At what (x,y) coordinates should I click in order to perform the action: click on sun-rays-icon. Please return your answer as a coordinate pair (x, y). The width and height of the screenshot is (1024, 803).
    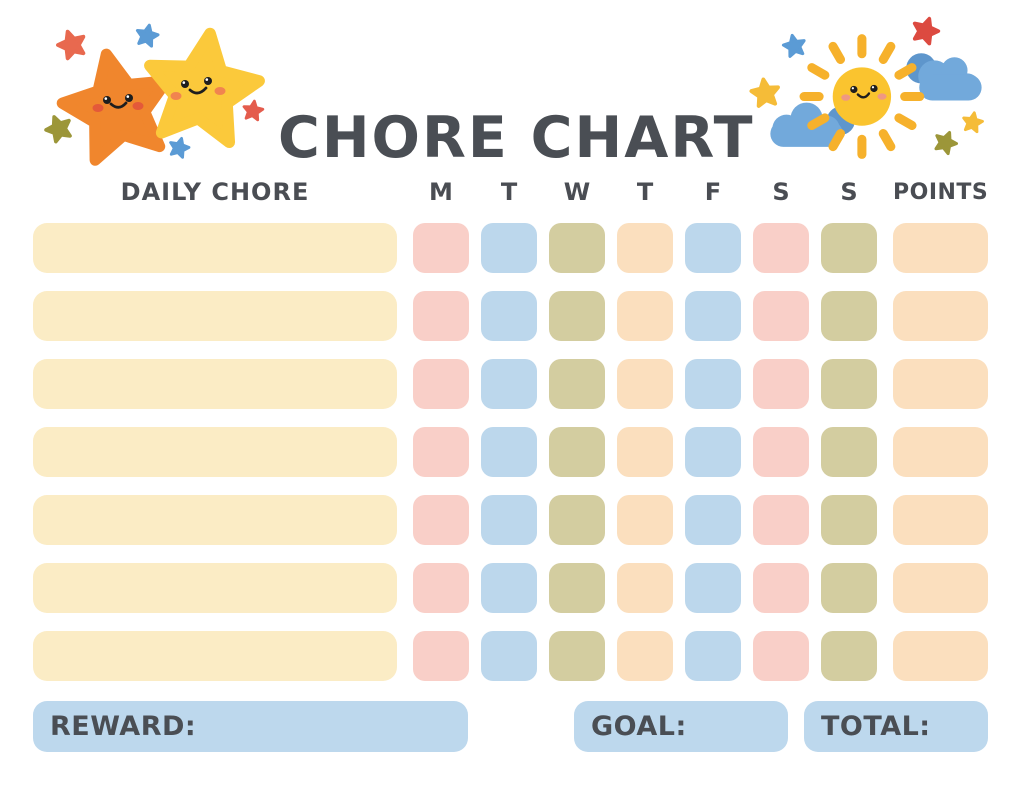
    Looking at the image, I should click on (862, 96).